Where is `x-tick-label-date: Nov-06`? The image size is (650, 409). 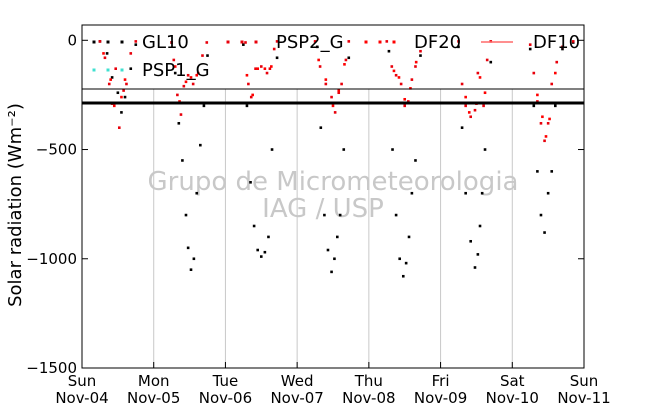
x-tick-label-date: Nov-06 is located at coordinates (225, 398).